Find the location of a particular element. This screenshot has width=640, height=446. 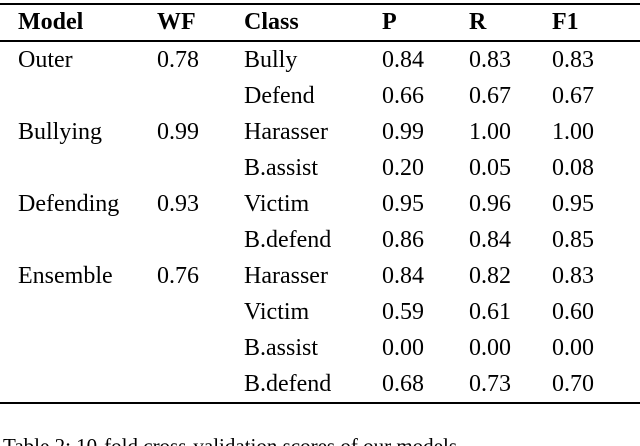

table-row: Defend 0.66 0.67 0.67 is located at coordinates (320, 96).